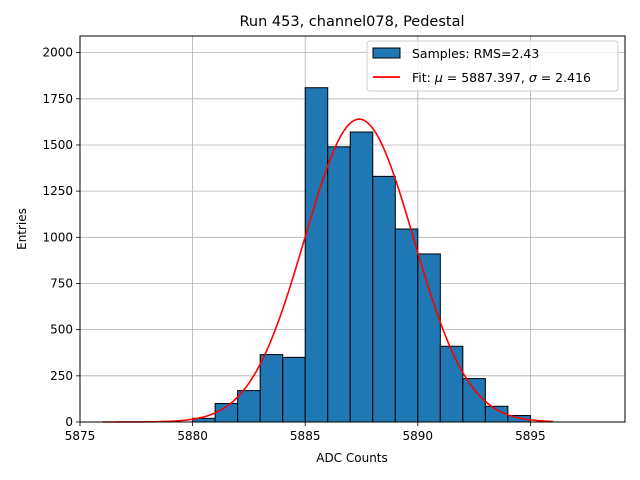  I want to click on y-tick-label: 1500, so click(57, 145).